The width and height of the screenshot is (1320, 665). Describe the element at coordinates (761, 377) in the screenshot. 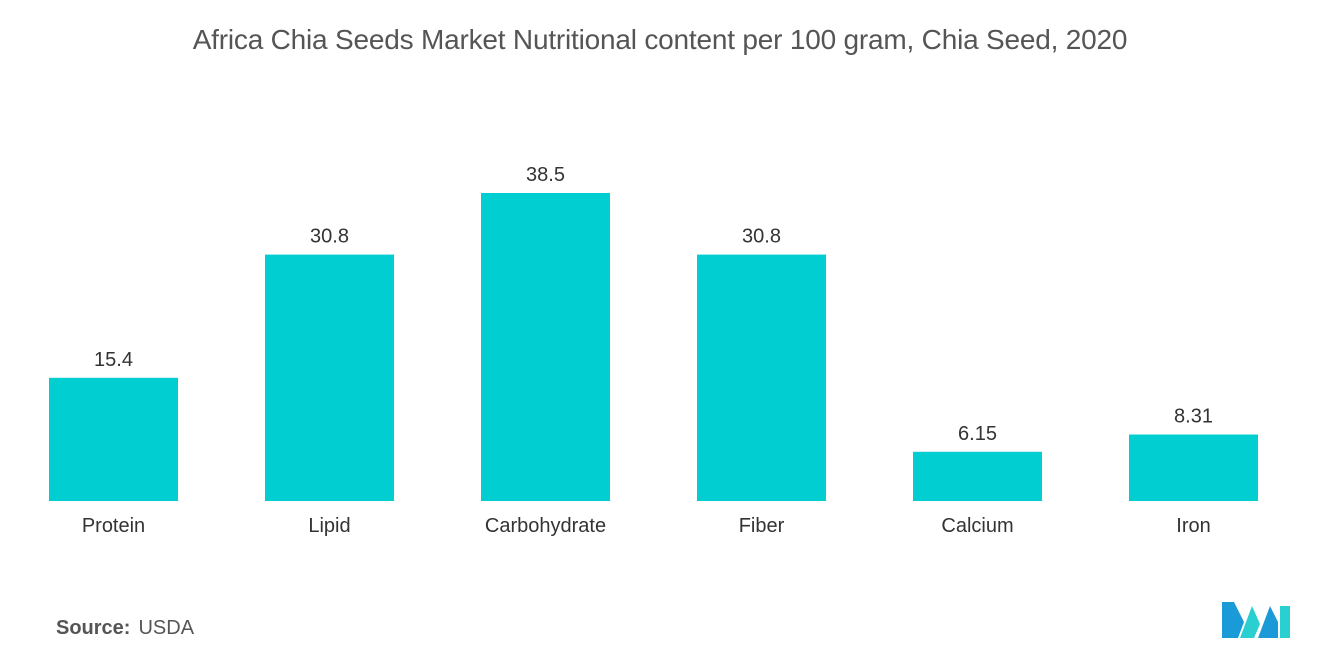

I see `bar-fiber` at that location.